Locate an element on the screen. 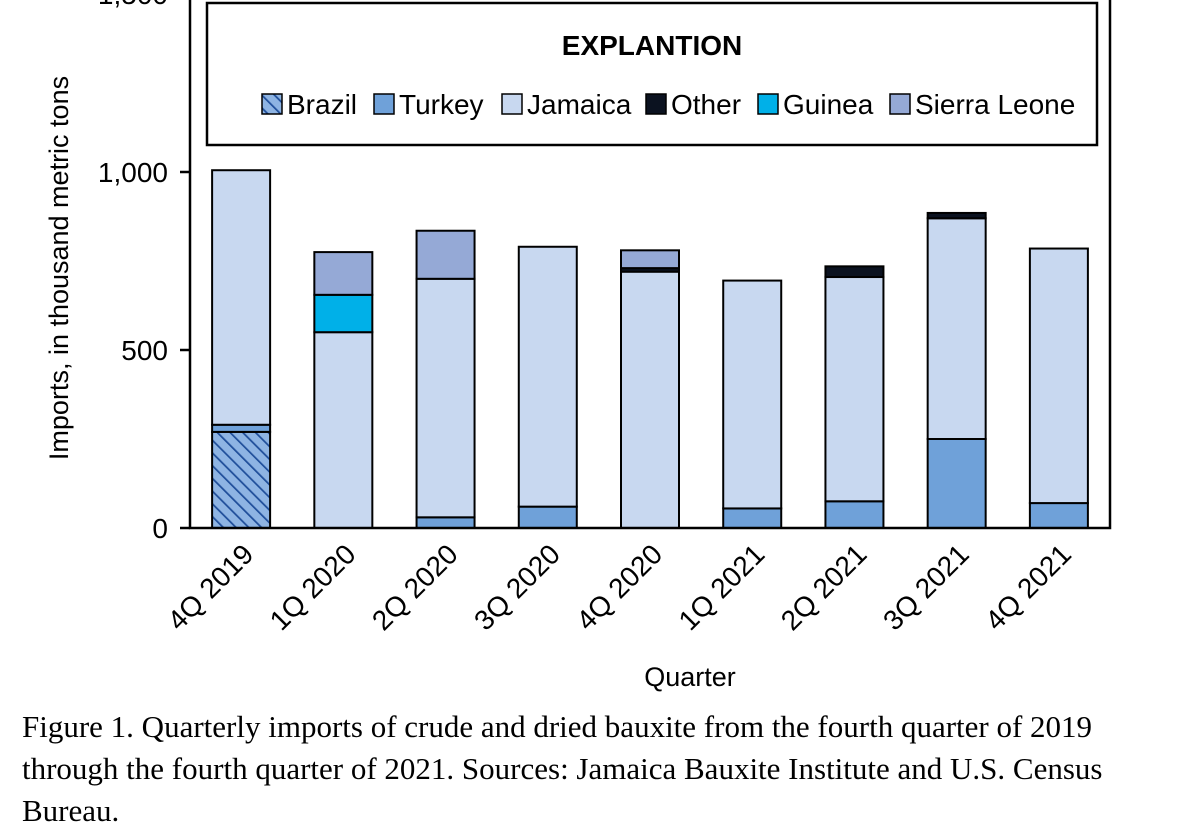  y-tick-label: 1,500 is located at coordinates (133, 5).